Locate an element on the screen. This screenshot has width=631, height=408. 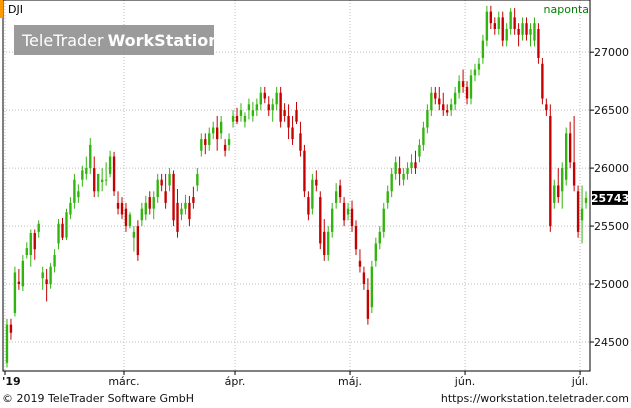
y-tick-label: 25000 is located at coordinates (611, 284).